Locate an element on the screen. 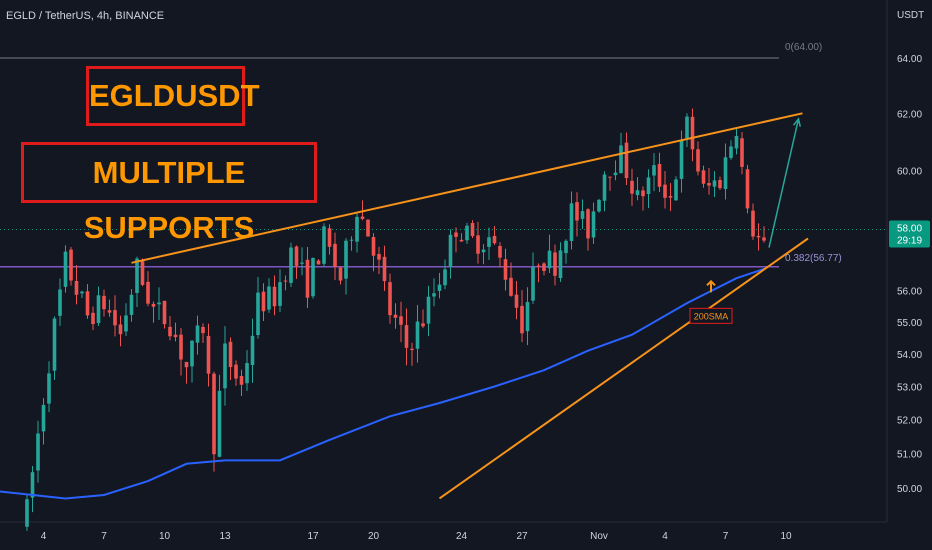 This screenshot has width=932, height=550. currency-label: USDT is located at coordinates (910, 15).